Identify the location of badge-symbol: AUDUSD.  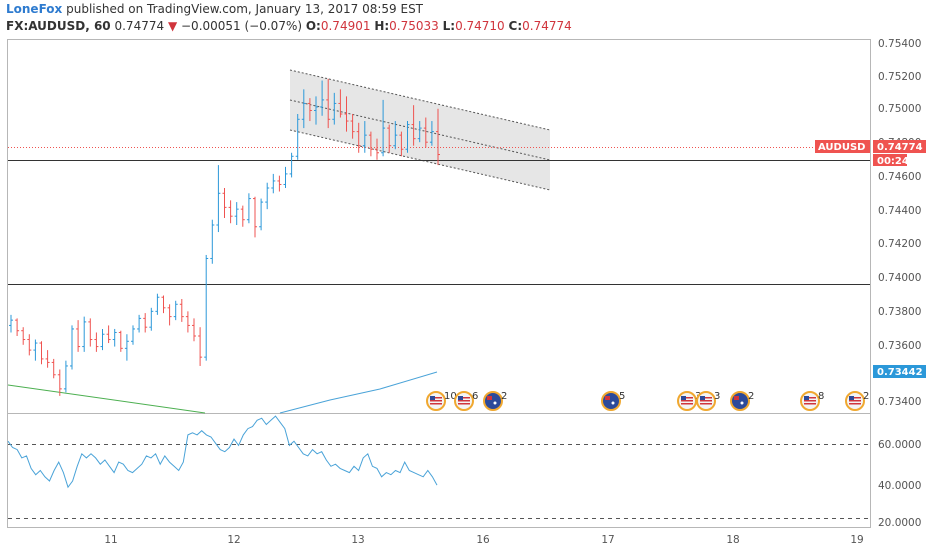
(841, 147).